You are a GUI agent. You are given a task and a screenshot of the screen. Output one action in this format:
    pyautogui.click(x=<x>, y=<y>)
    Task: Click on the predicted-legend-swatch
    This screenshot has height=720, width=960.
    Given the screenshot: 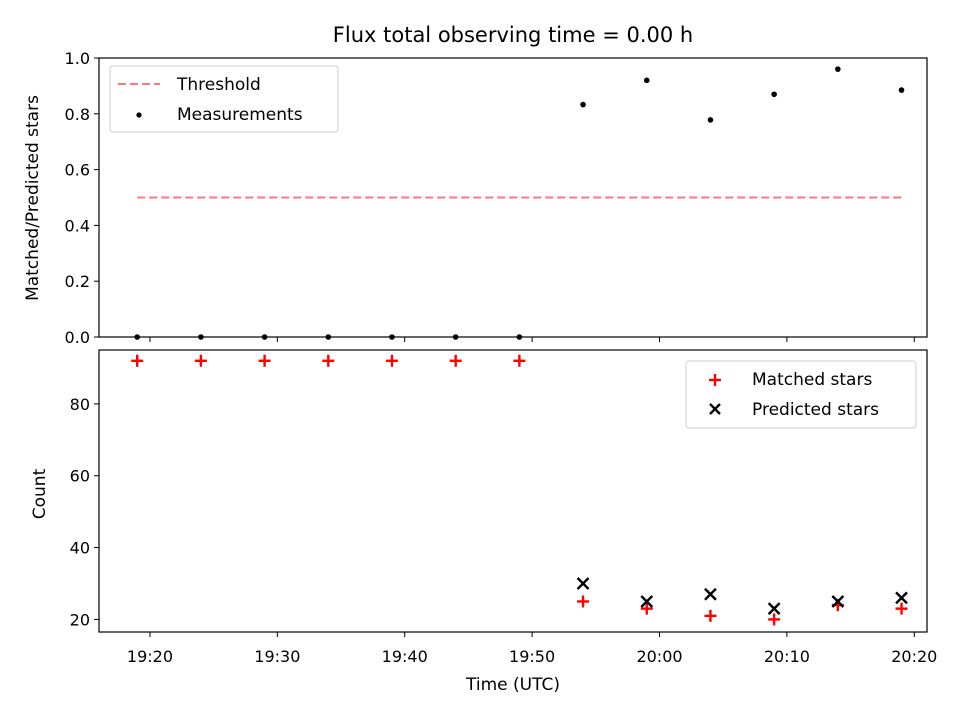 What is the action you would take?
    pyautogui.click(x=715, y=409)
    